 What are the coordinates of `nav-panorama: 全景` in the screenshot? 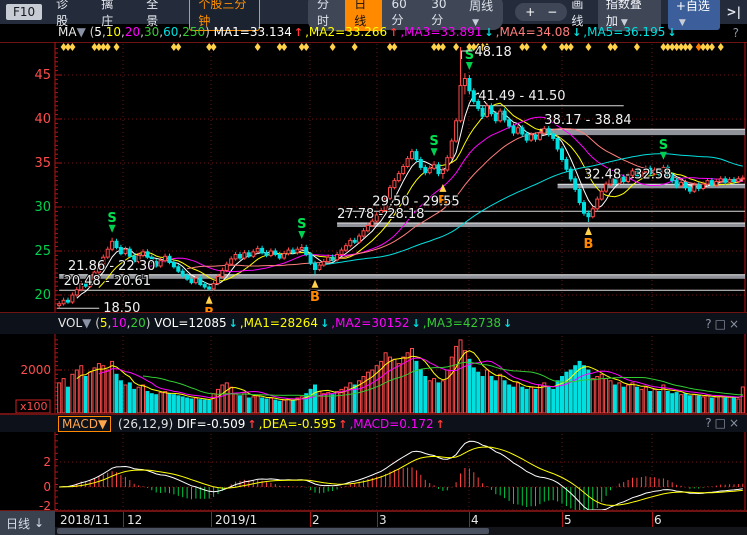 It's located at (152, 14).